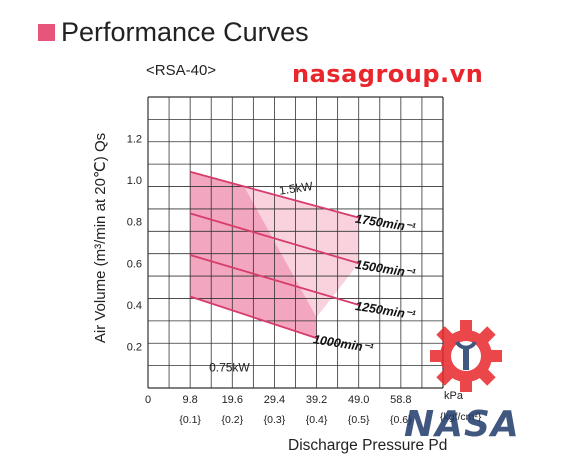 This screenshot has width=572, height=466. What do you see at coordinates (461, 417) in the screenshot?
I see `x-sub-unit-label: {kgf/cm²}` at bounding box center [461, 417].